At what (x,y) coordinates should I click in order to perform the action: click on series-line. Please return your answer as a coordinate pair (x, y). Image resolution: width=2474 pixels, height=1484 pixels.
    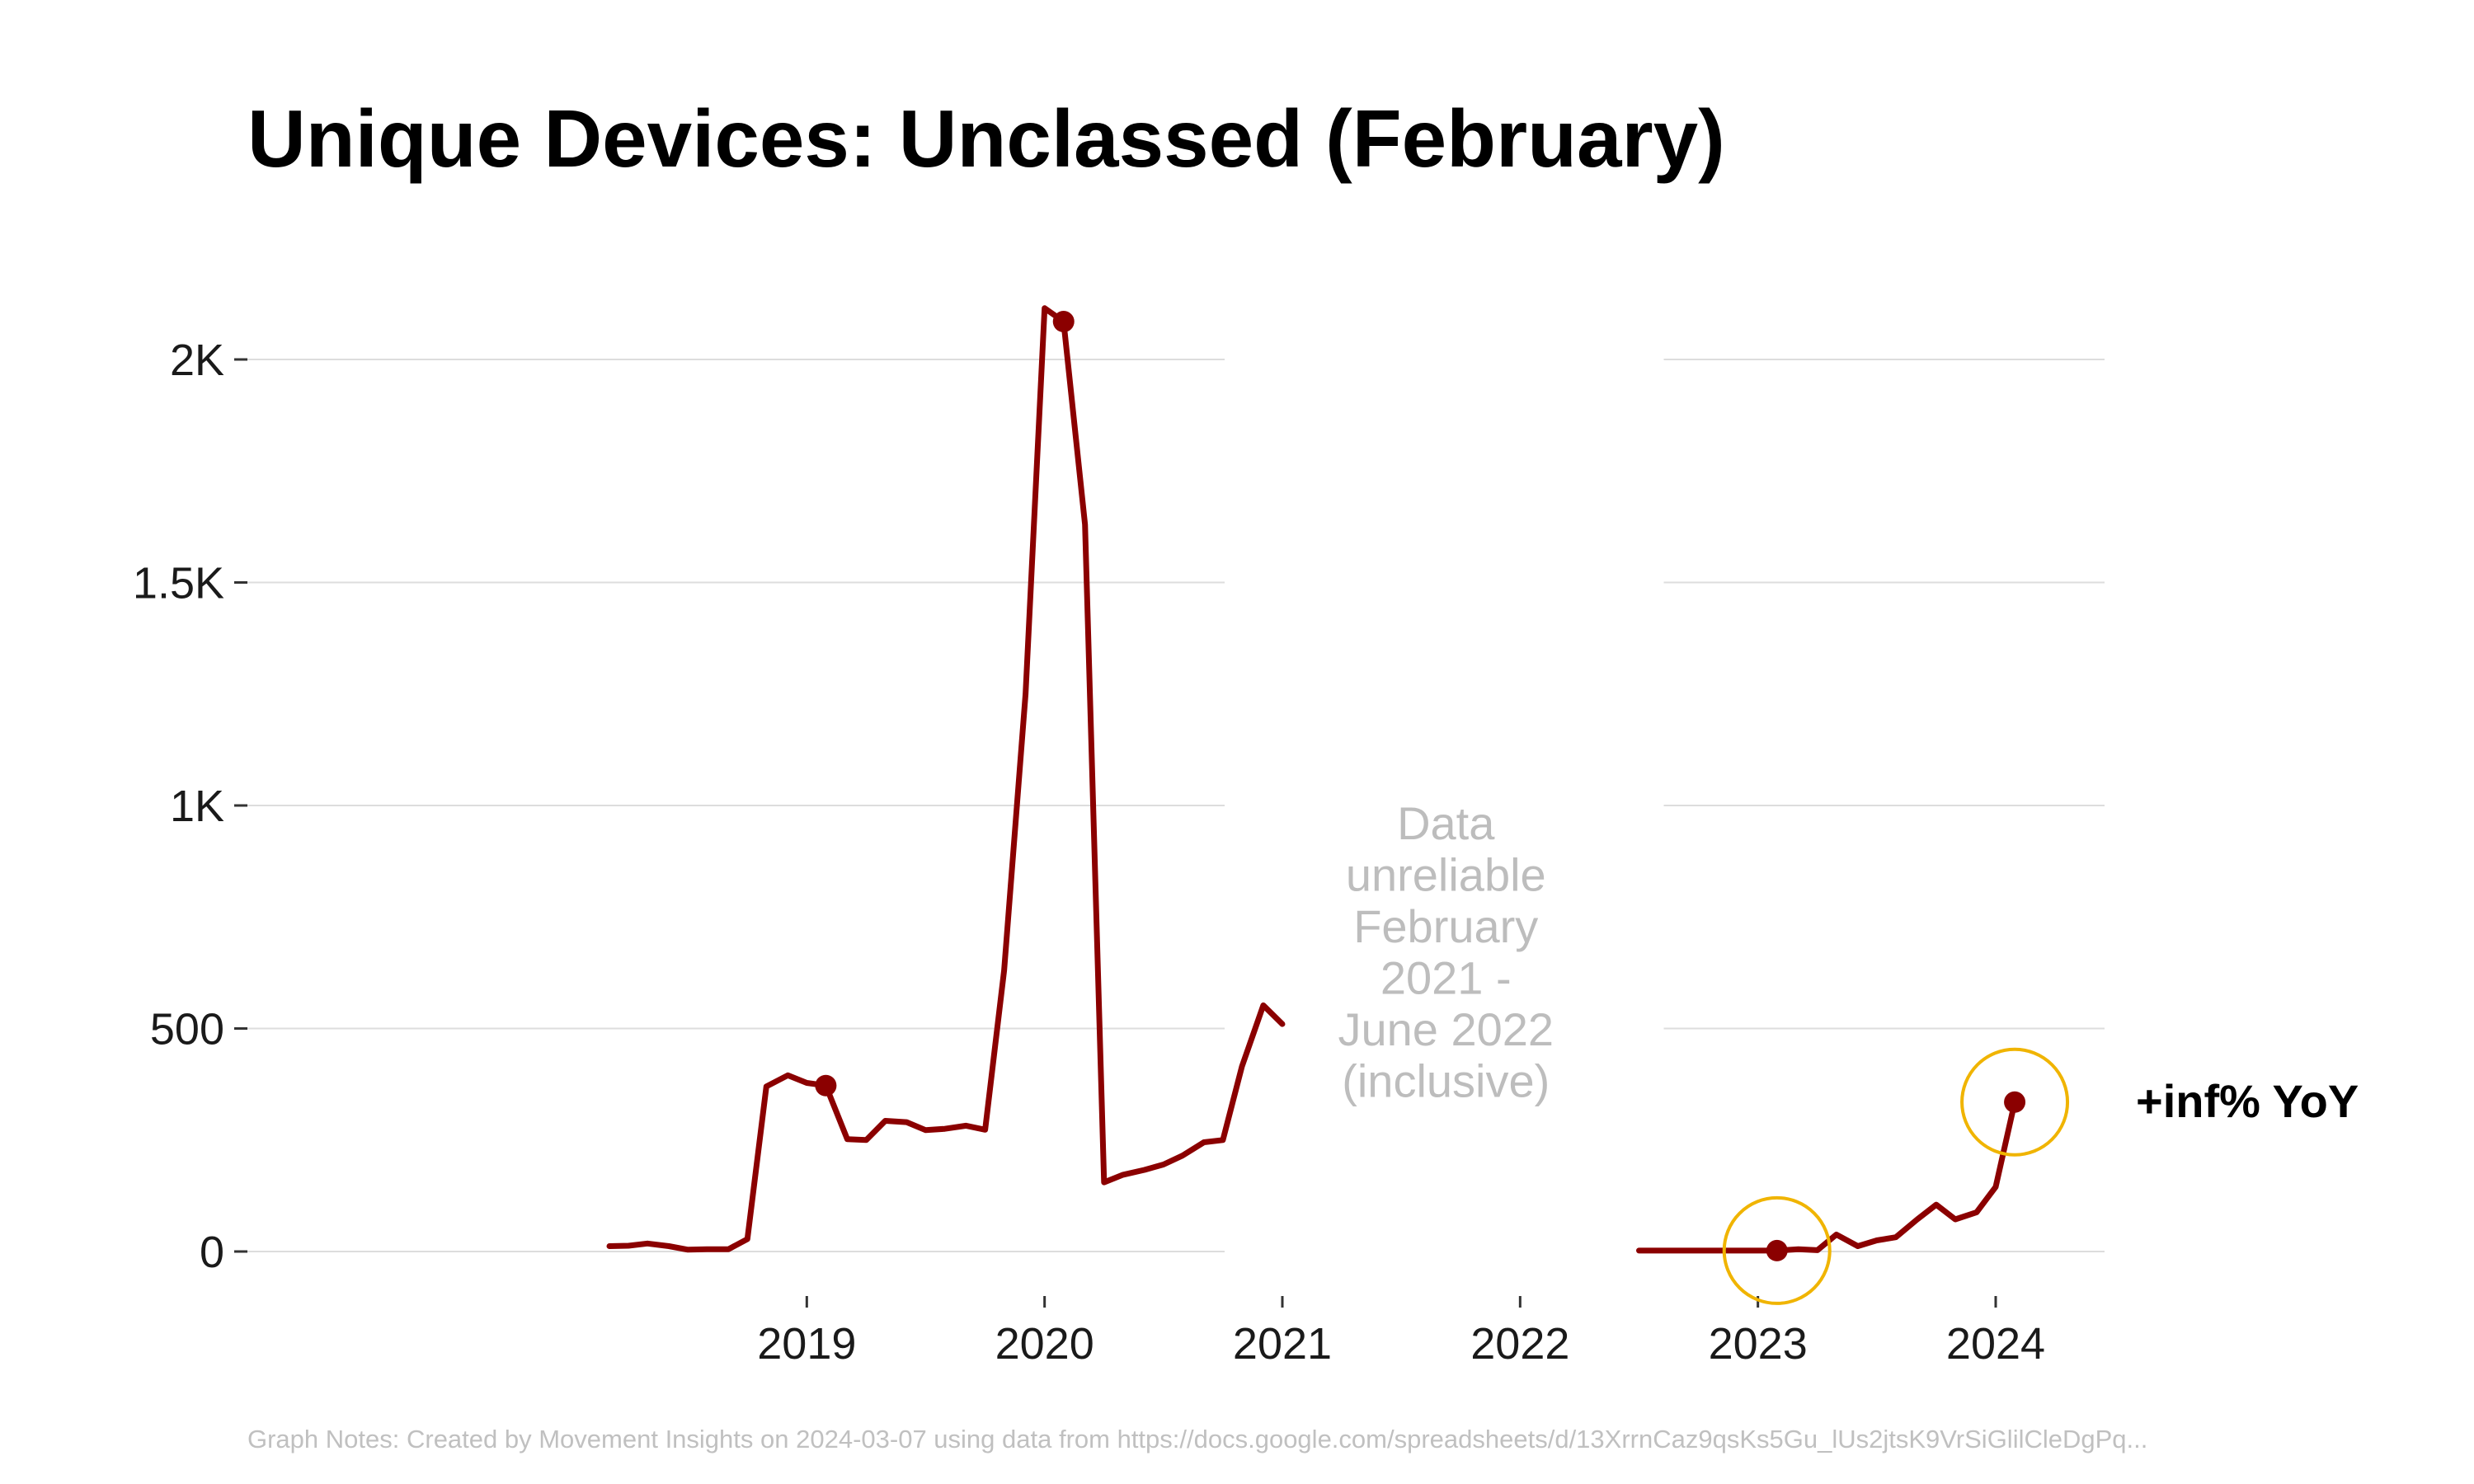
    Looking at the image, I should click on (1827, 1176).